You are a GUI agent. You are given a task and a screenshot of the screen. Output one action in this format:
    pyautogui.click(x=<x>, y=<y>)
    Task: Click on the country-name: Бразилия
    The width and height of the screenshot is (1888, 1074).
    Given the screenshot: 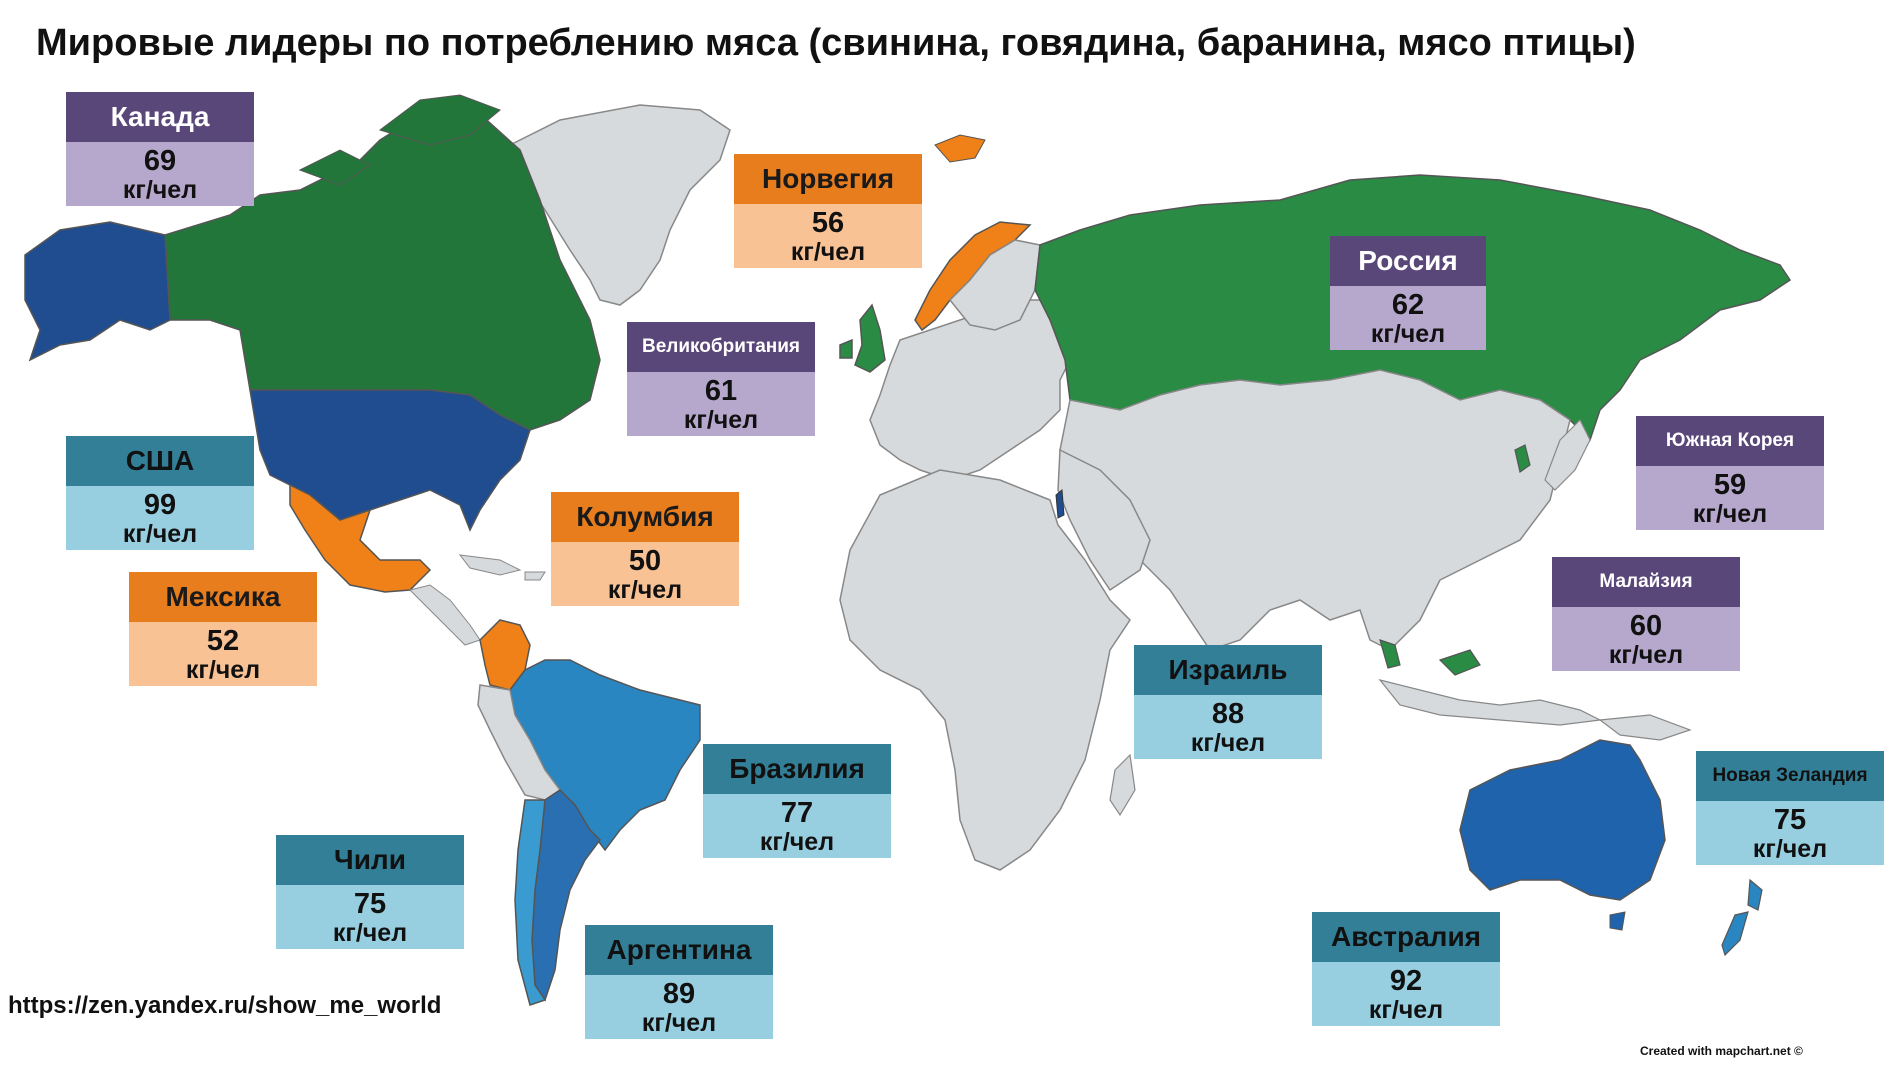 What is the action you would take?
    pyautogui.click(x=797, y=769)
    